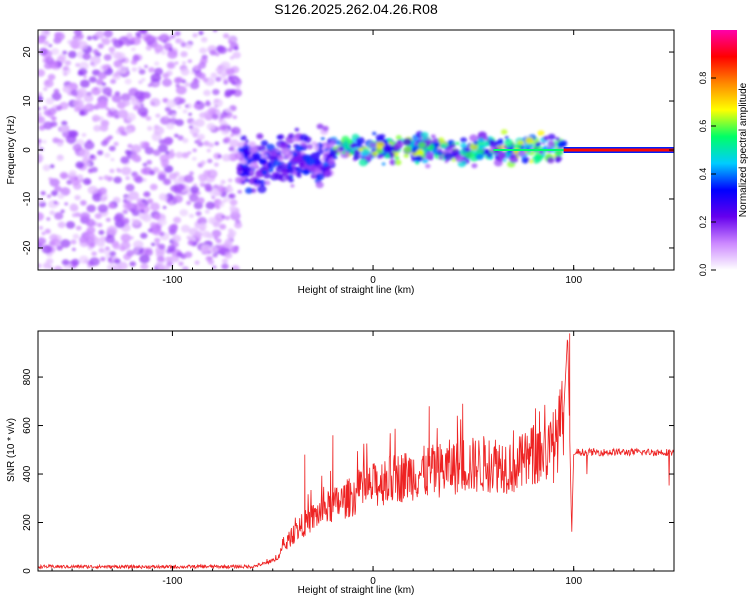  What do you see at coordinates (356, 590) in the screenshot?
I see `snr-x-axis-label: Height of straight line (km)` at bounding box center [356, 590].